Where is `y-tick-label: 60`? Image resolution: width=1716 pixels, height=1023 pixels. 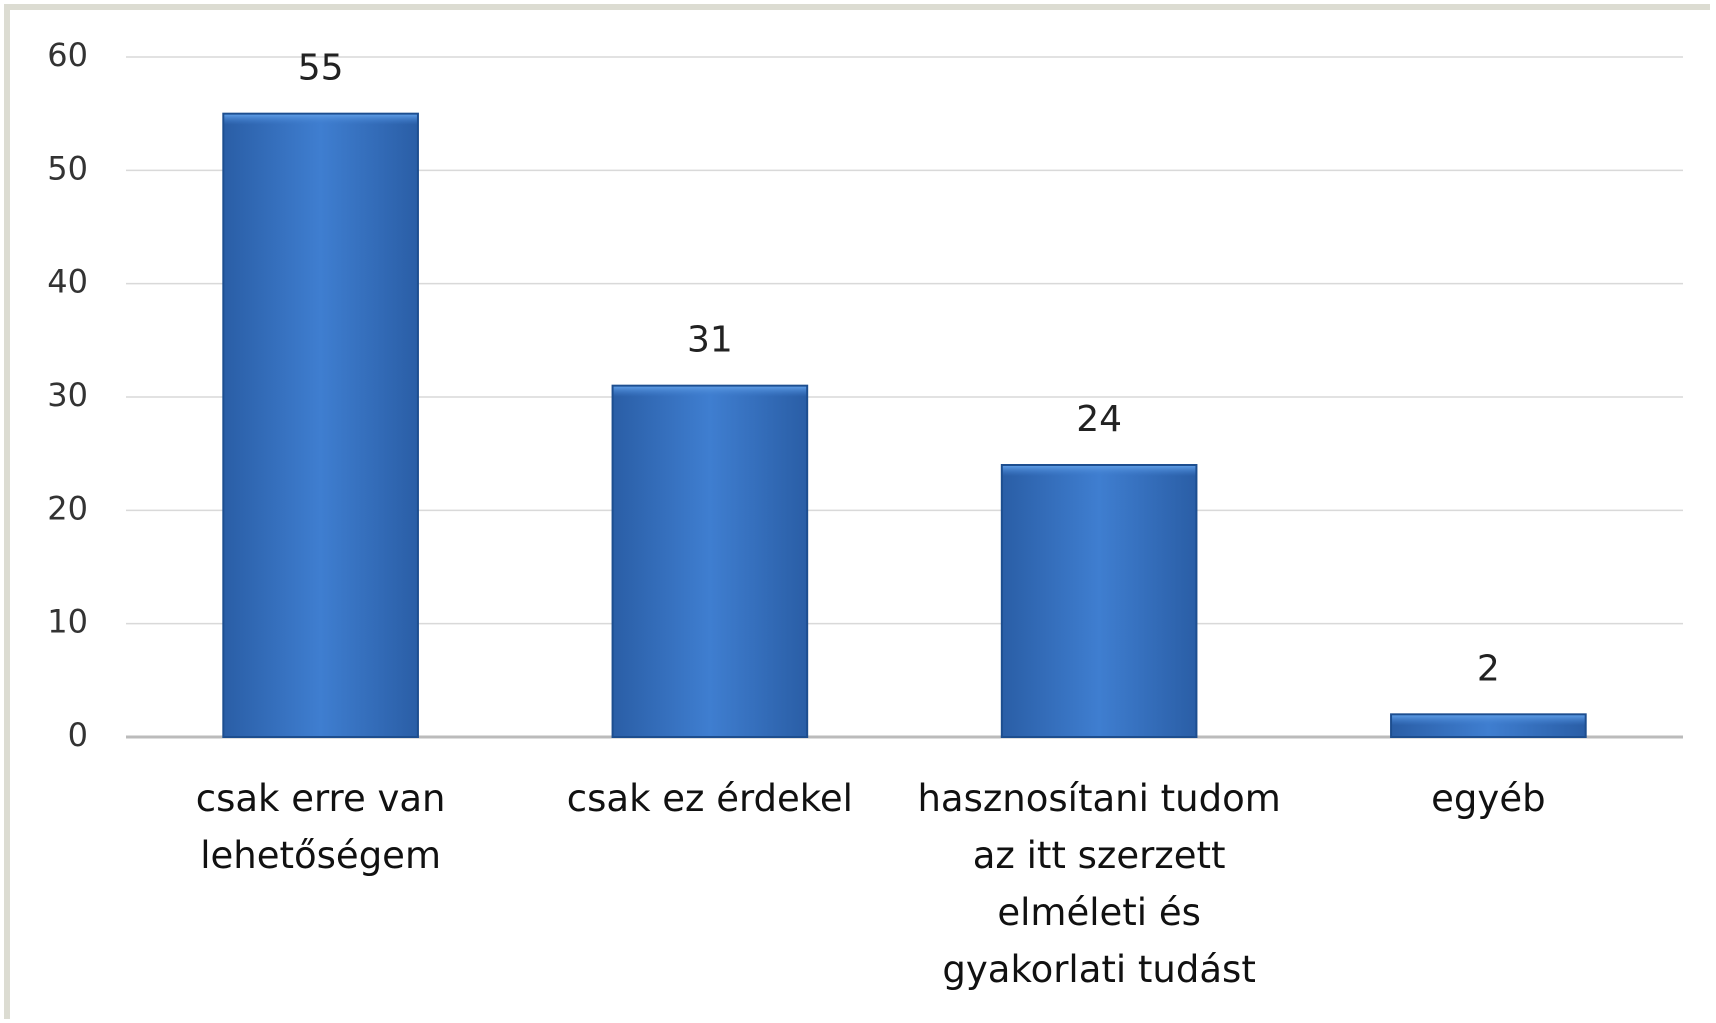 y-tick-label: 60 is located at coordinates (67, 55).